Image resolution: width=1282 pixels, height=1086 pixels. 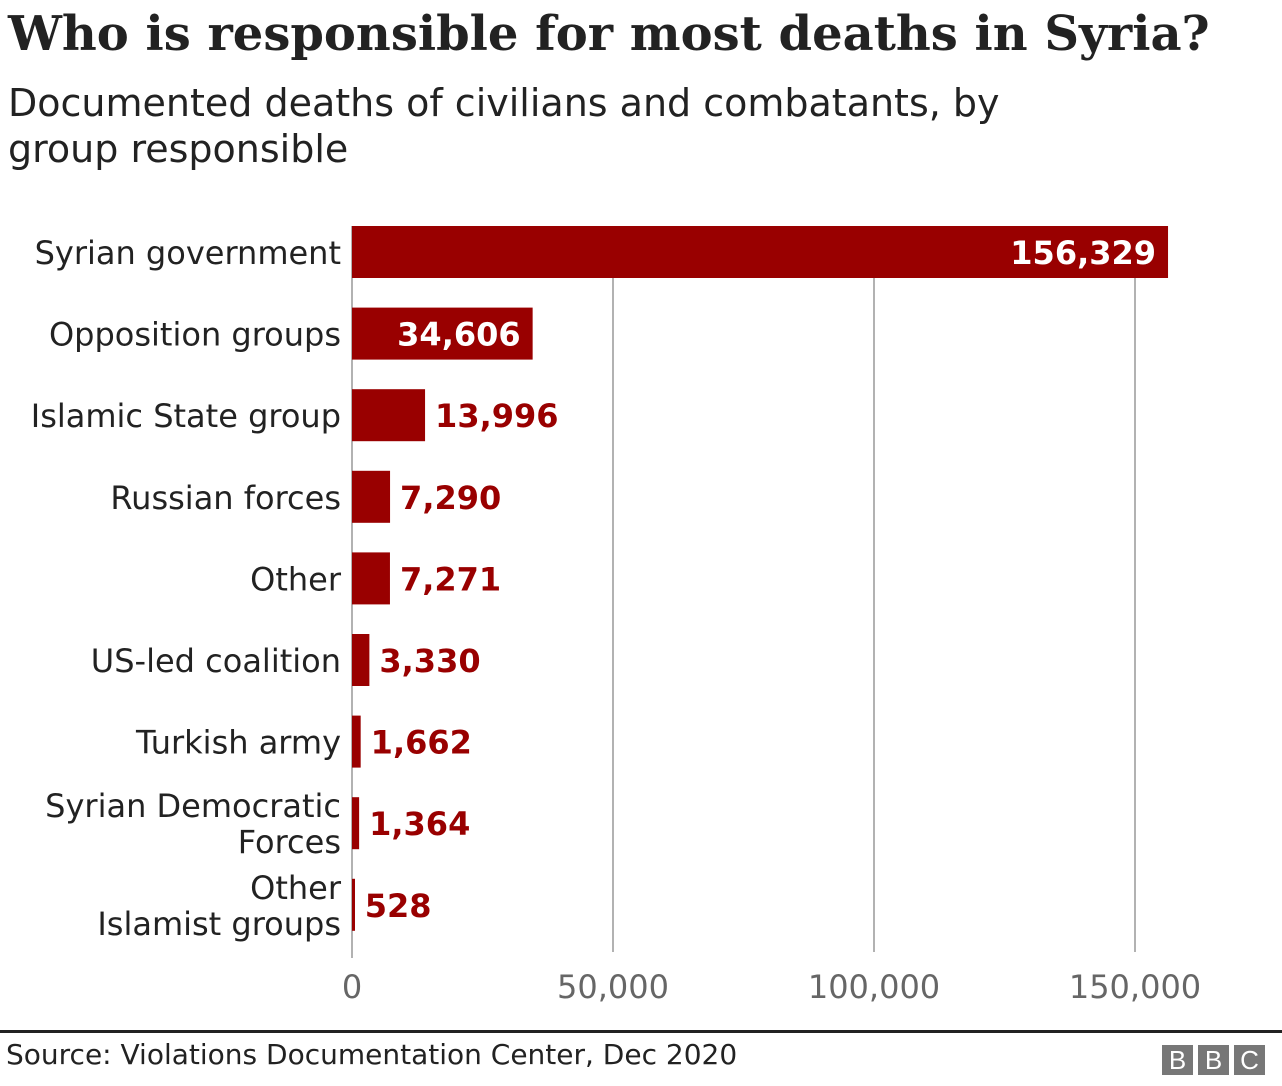 What do you see at coordinates (398, 906) in the screenshot?
I see `data-label: 528` at bounding box center [398, 906].